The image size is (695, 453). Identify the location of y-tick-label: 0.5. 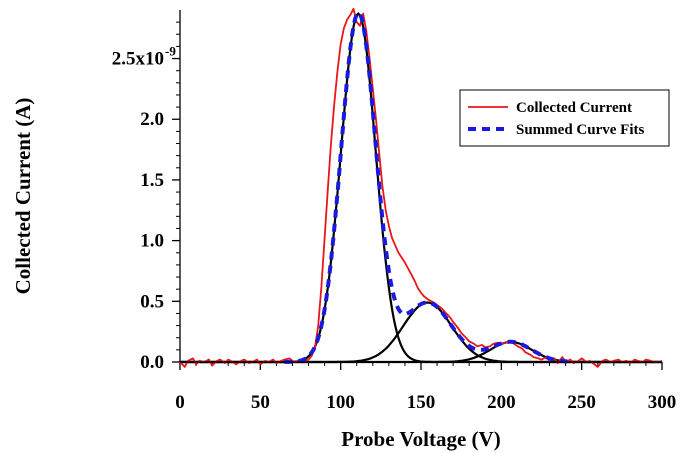
(152, 301).